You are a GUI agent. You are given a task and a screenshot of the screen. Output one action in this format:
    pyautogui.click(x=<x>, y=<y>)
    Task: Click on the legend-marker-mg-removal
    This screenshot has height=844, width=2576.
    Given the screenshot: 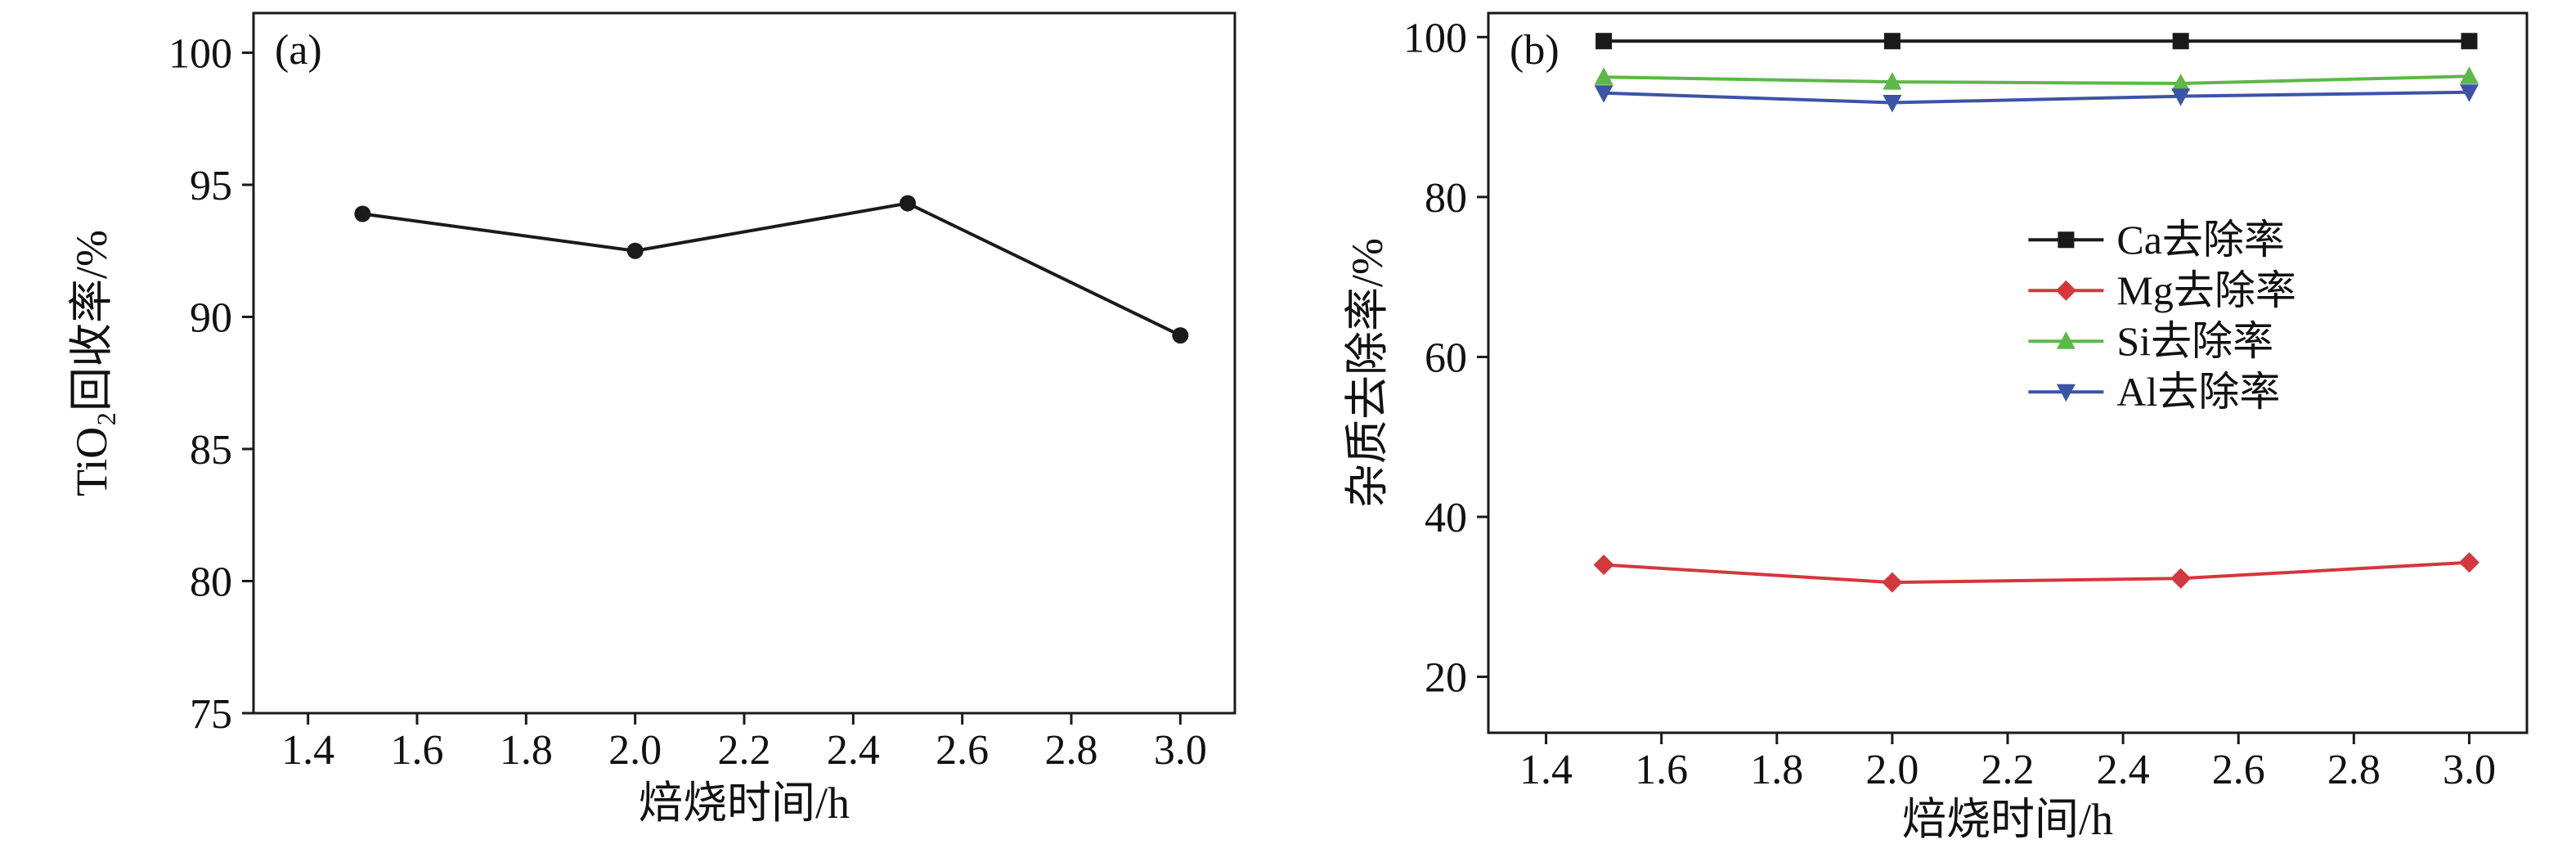 What is the action you would take?
    pyautogui.click(x=2065, y=290)
    